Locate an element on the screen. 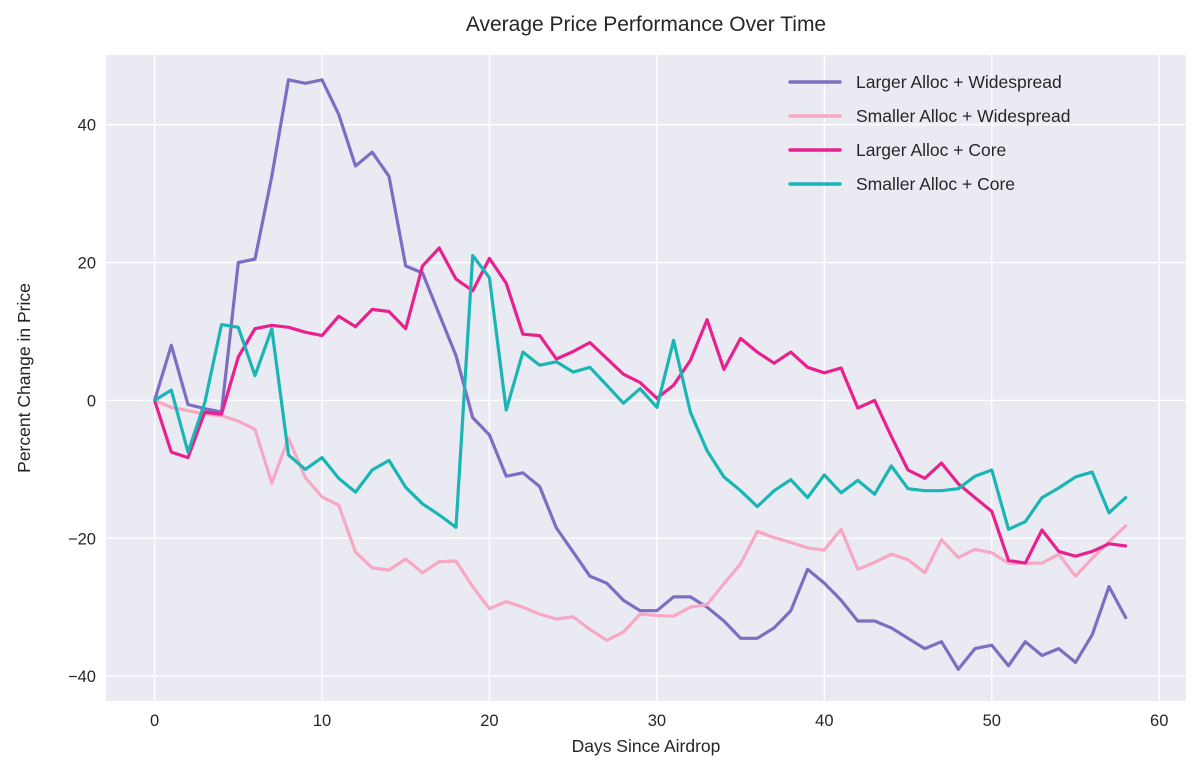 This screenshot has height=769, width=1198. y-tick-label: −20 is located at coordinates (82, 539).